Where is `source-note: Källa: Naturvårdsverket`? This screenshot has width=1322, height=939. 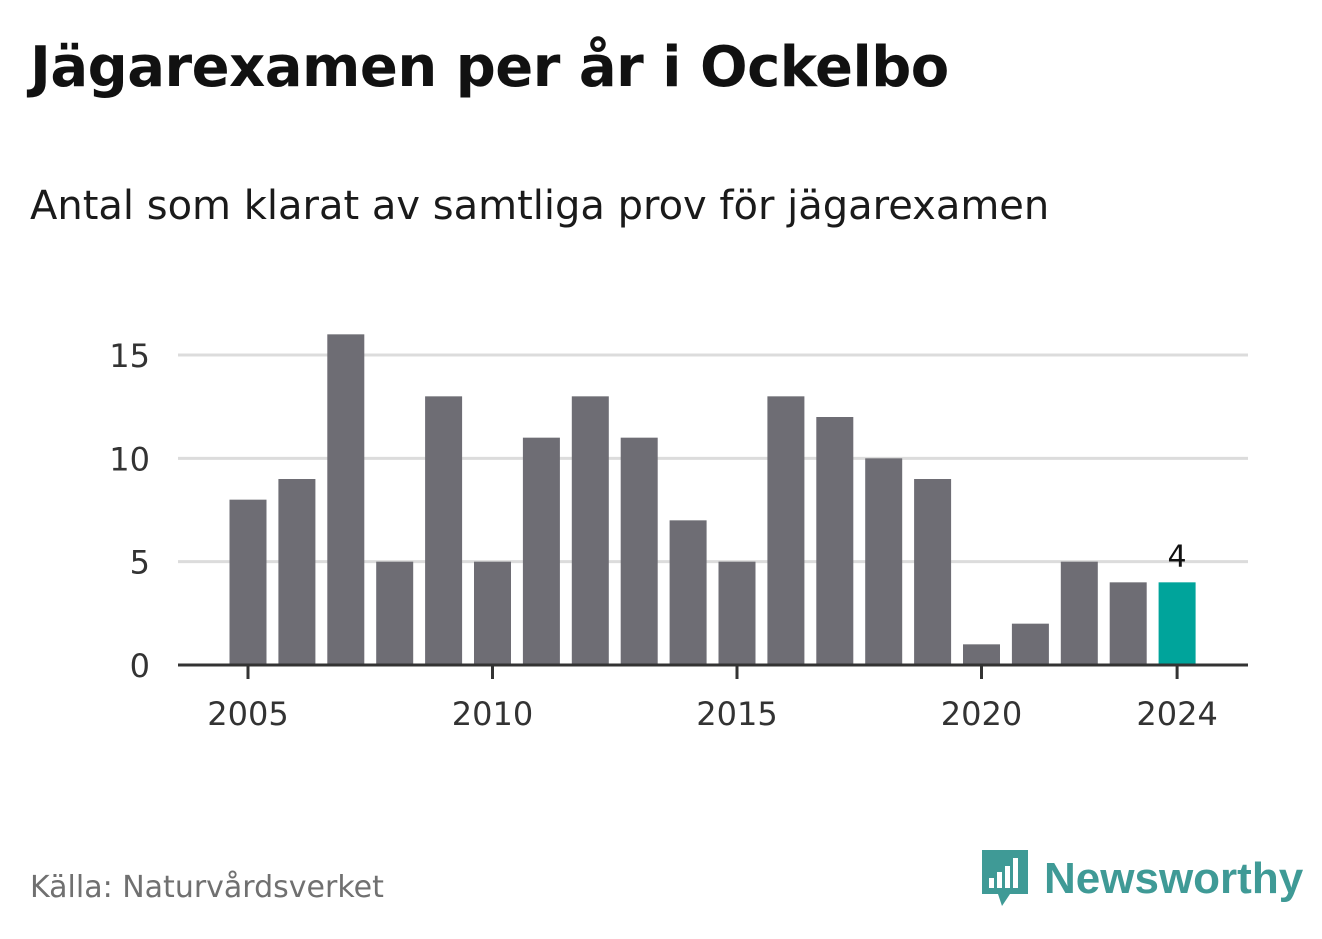 source-note: Källa: Naturvårdsverket is located at coordinates (207, 887).